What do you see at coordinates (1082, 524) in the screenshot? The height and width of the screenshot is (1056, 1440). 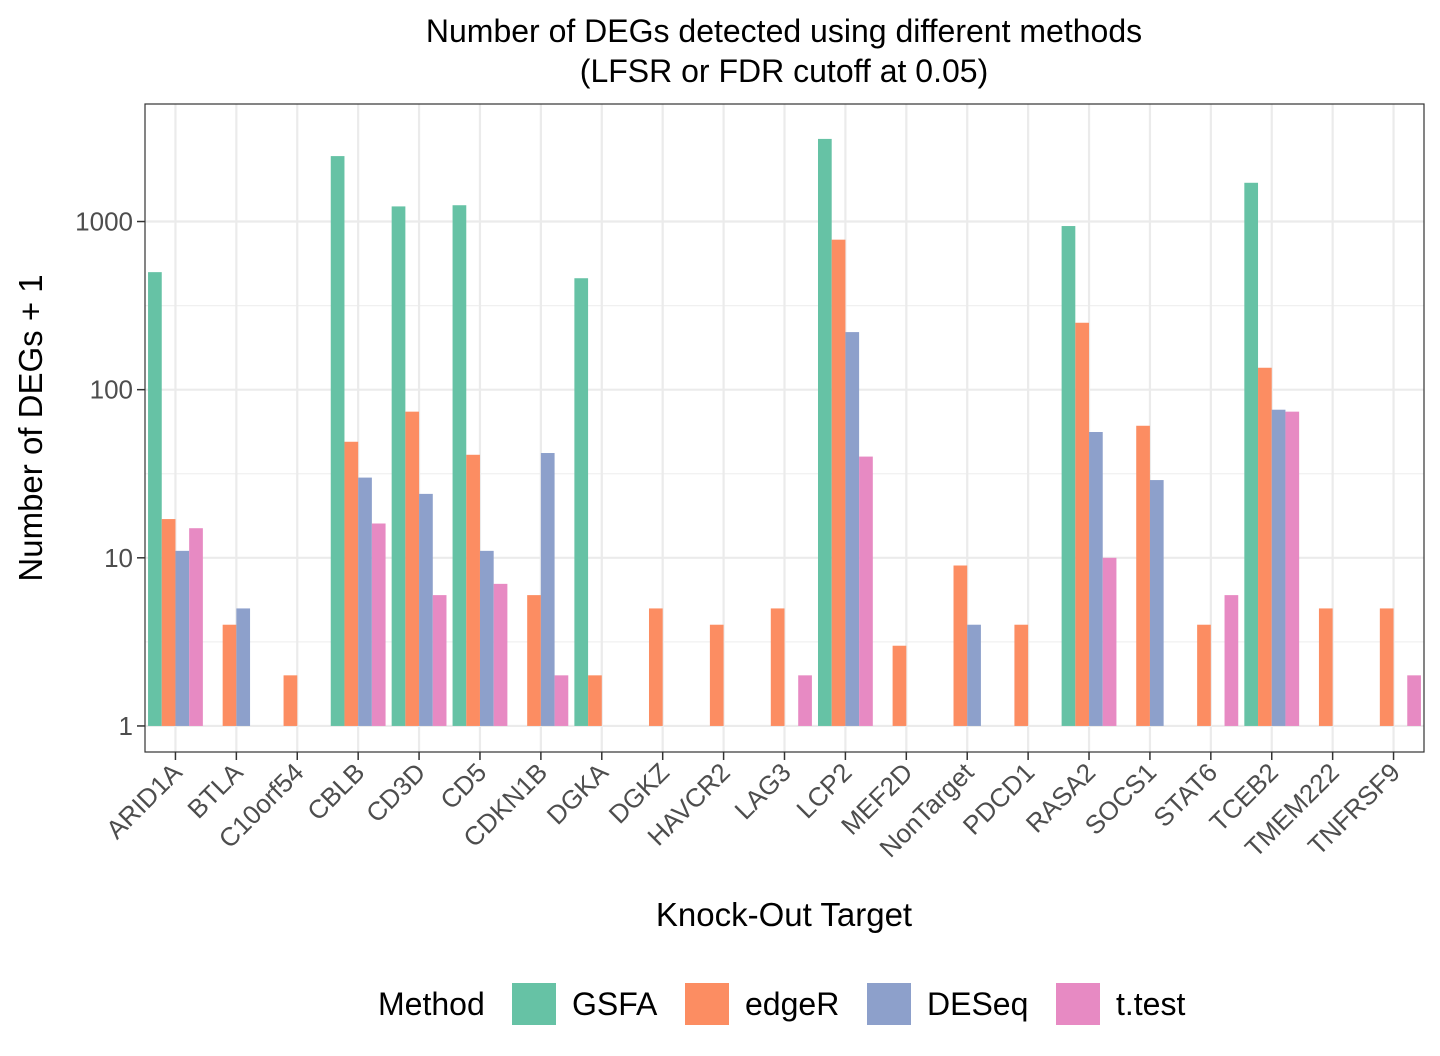 I see `bar-edgeR-RASA2` at bounding box center [1082, 524].